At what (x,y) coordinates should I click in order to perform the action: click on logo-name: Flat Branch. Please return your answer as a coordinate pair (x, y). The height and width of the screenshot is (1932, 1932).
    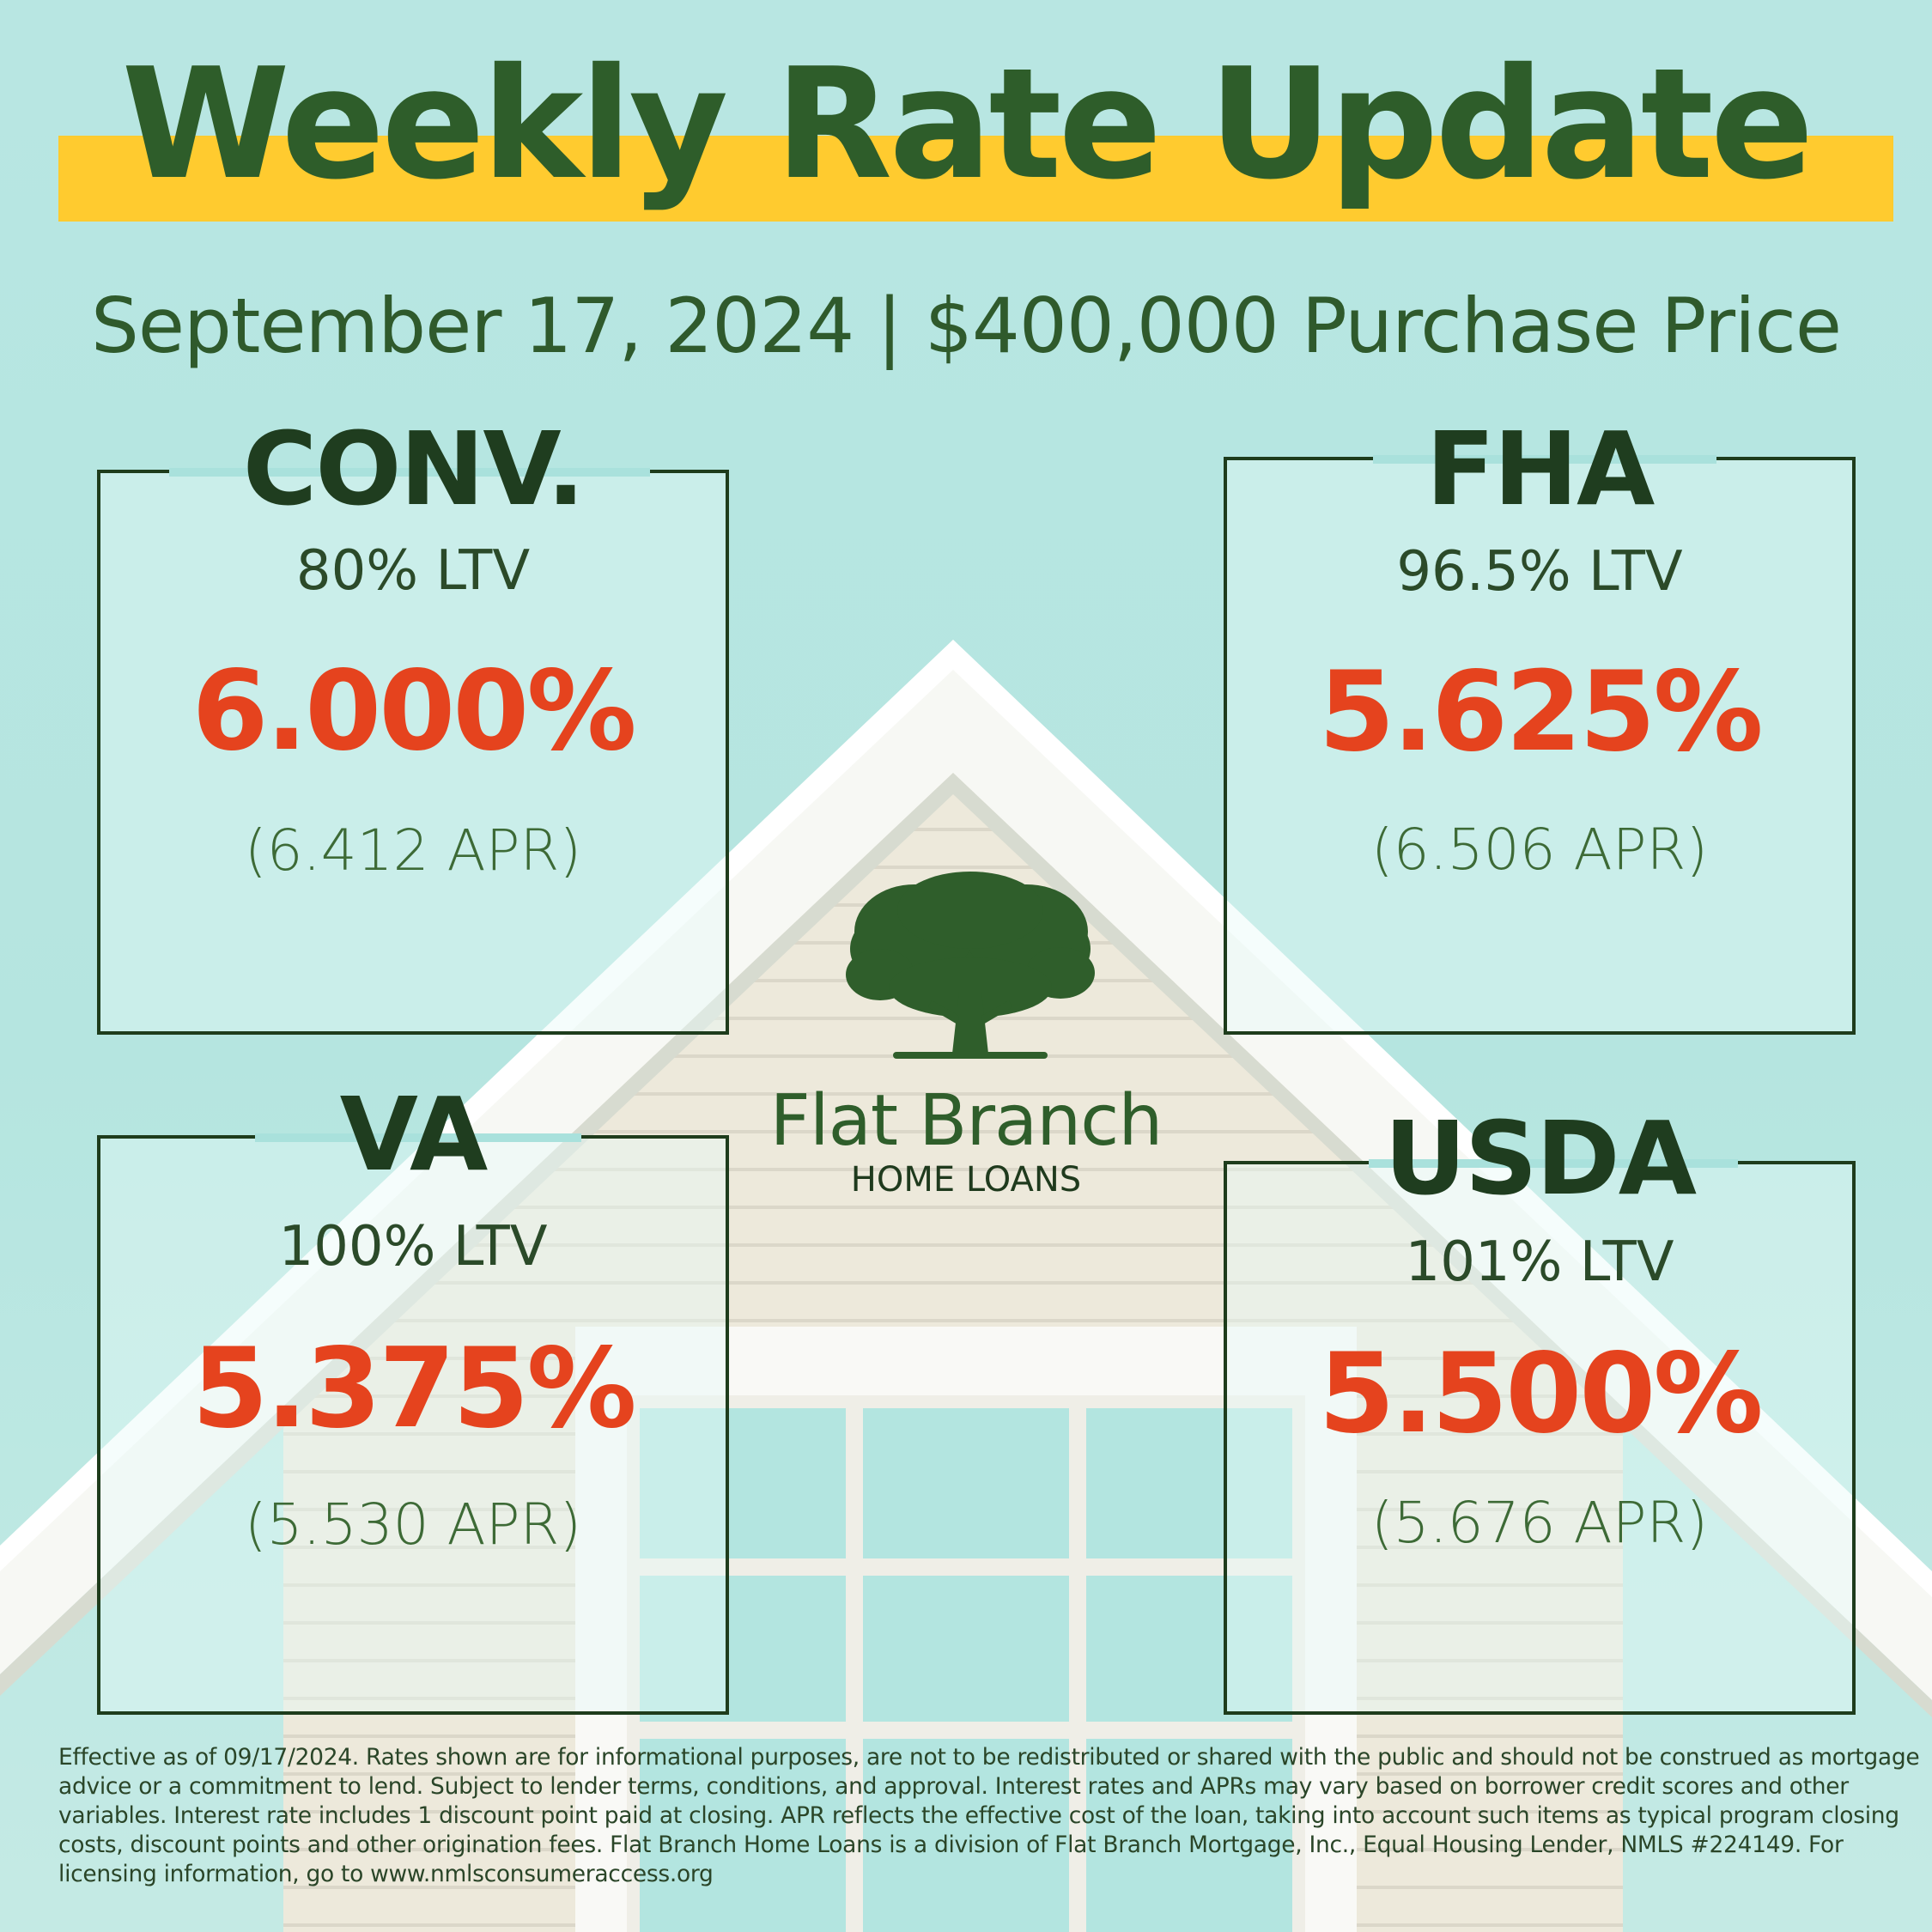
    Looking at the image, I should click on (966, 1121).